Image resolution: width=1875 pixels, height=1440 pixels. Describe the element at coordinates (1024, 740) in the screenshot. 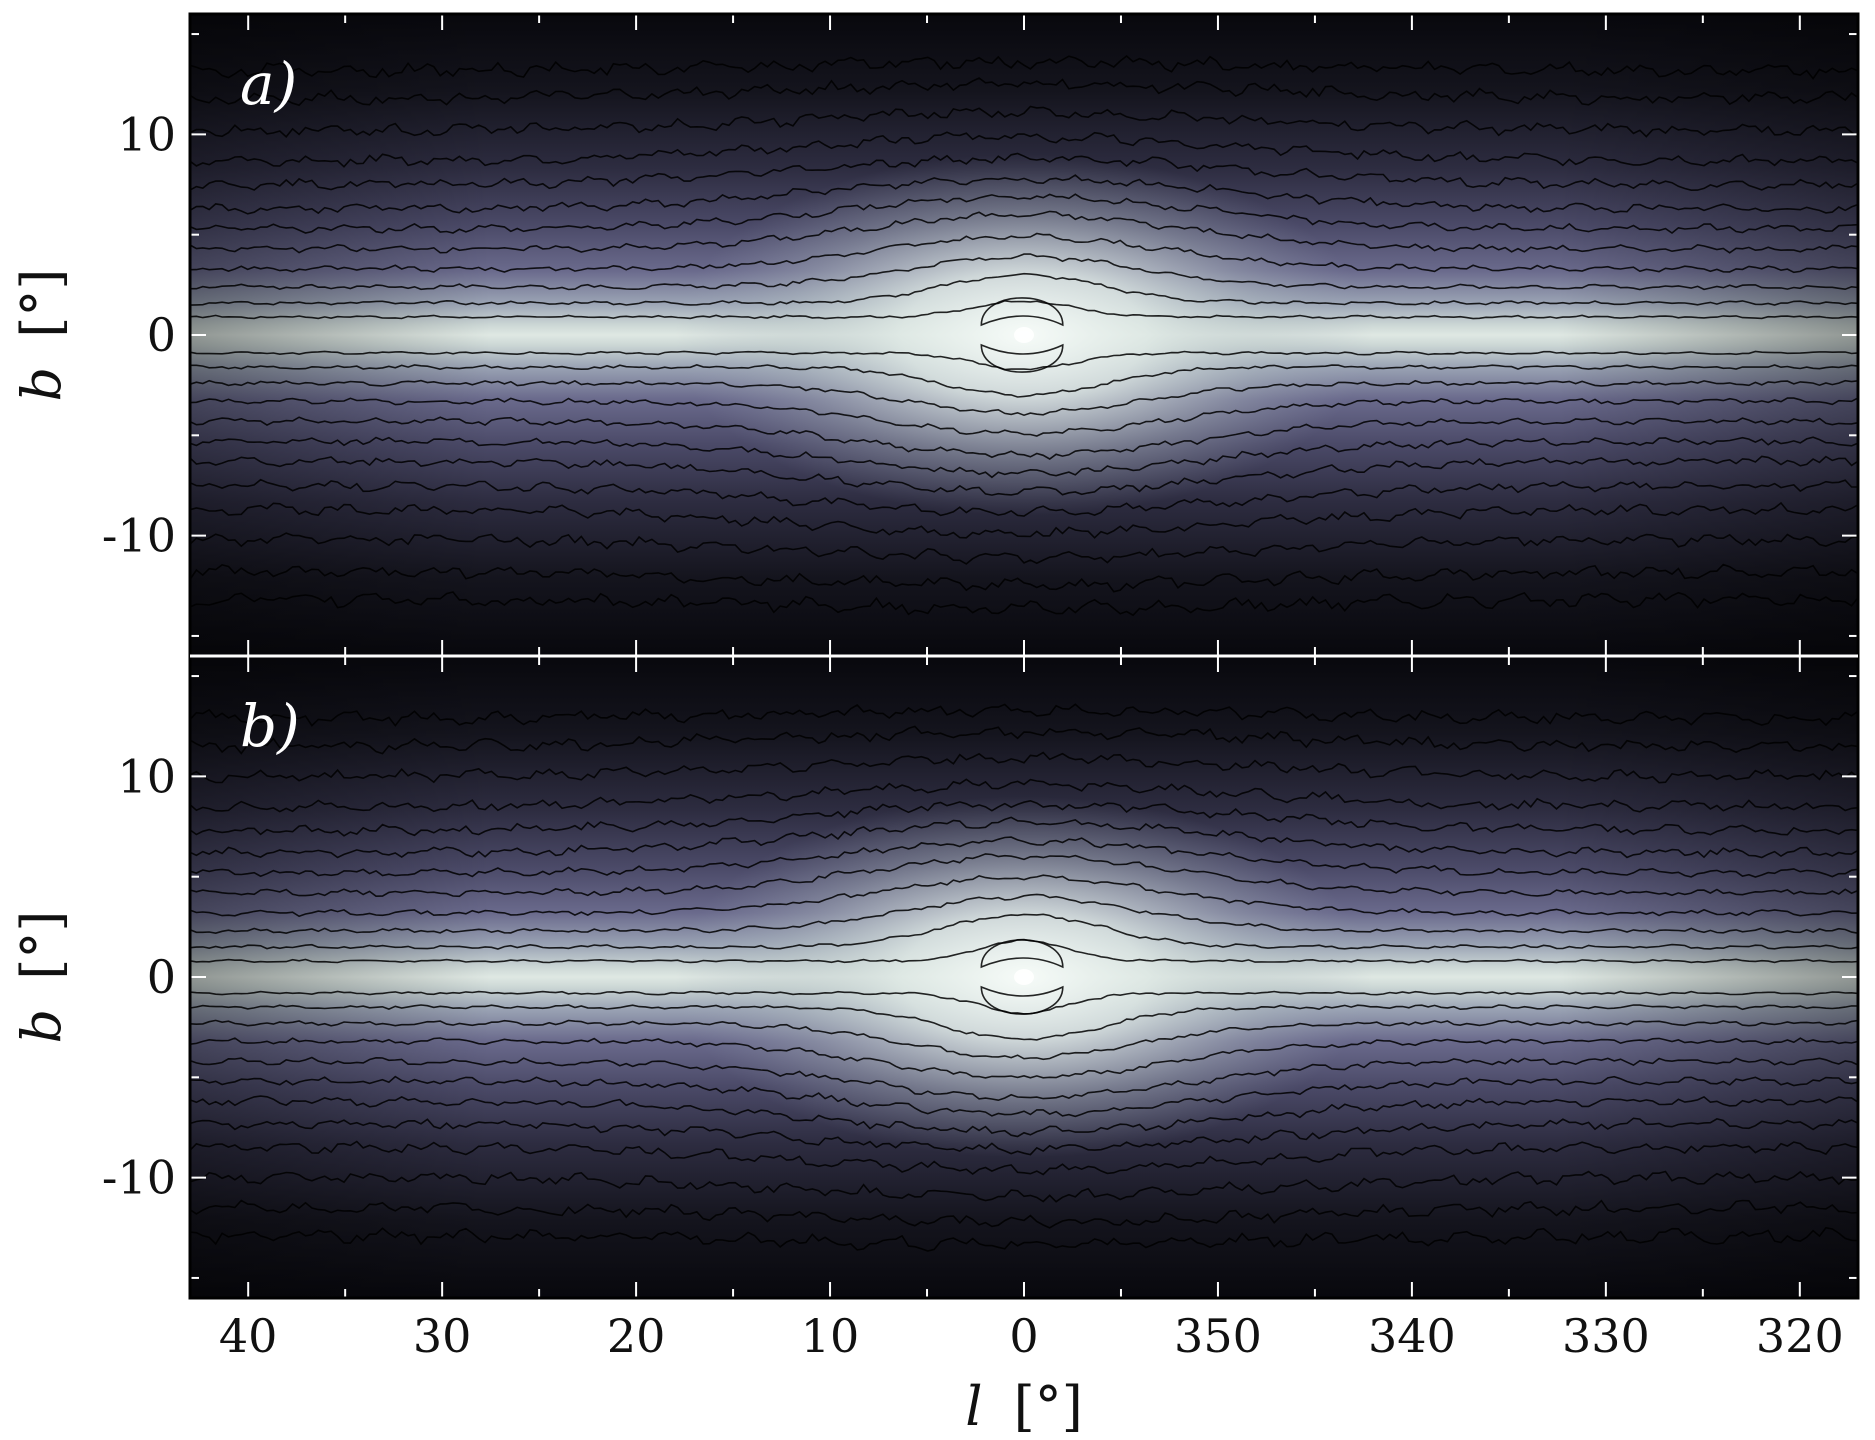

I see `panel-b-contour-11-north` at that location.